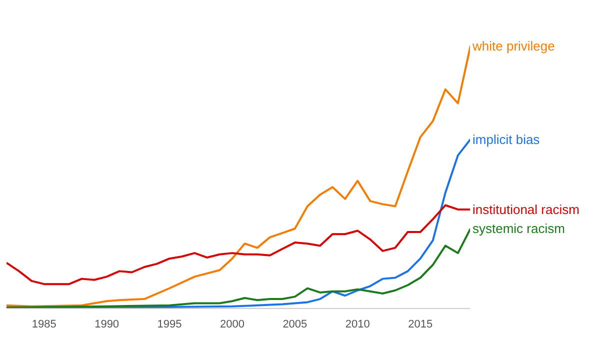 This screenshot has width=600, height=338. Describe the element at coordinates (506, 139) in the screenshot. I see `series-label: implicit bias` at that location.